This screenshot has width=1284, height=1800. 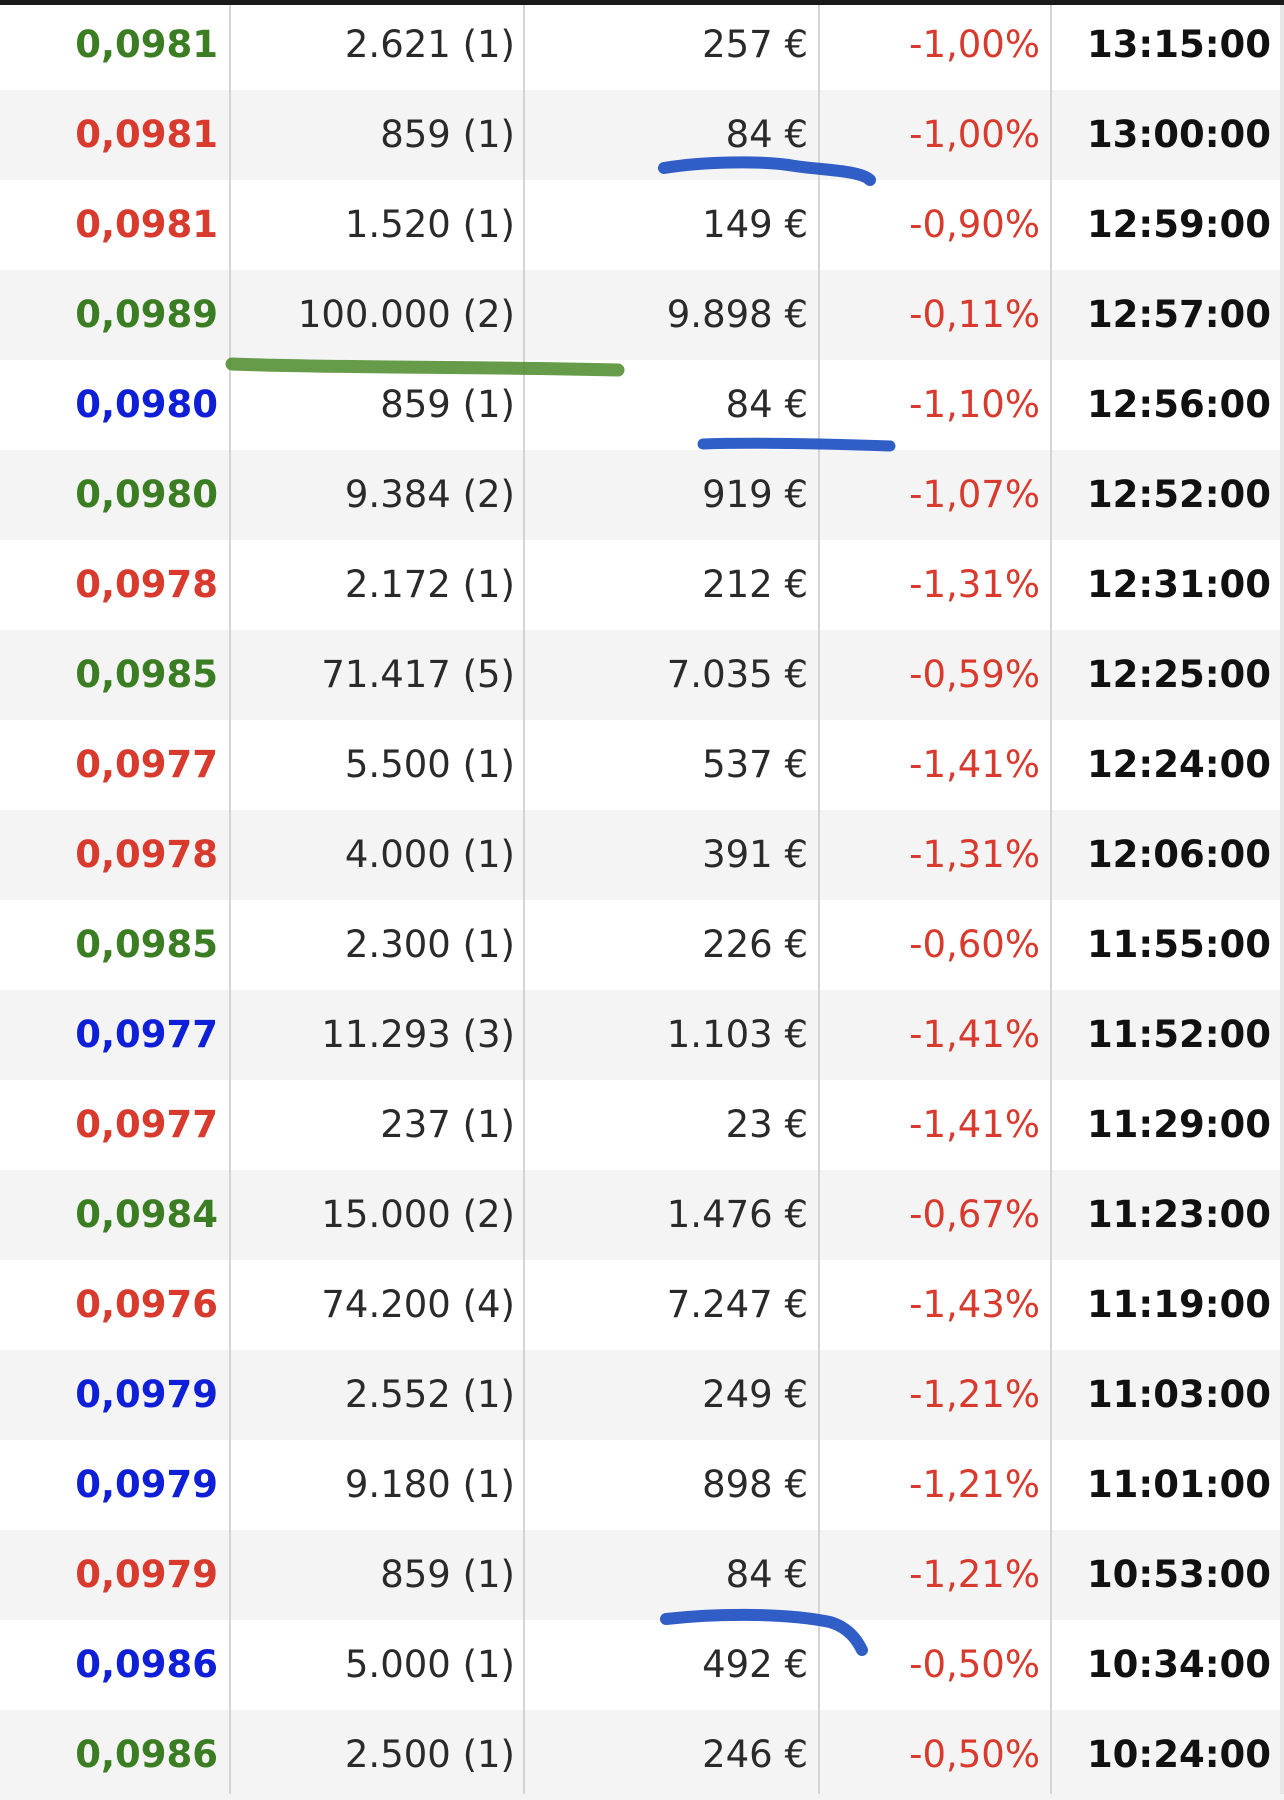 I want to click on table-row: 0,0976 74.200 (4) 7.247 € -1,43% 11:19:00, so click(x=642, y=1305).